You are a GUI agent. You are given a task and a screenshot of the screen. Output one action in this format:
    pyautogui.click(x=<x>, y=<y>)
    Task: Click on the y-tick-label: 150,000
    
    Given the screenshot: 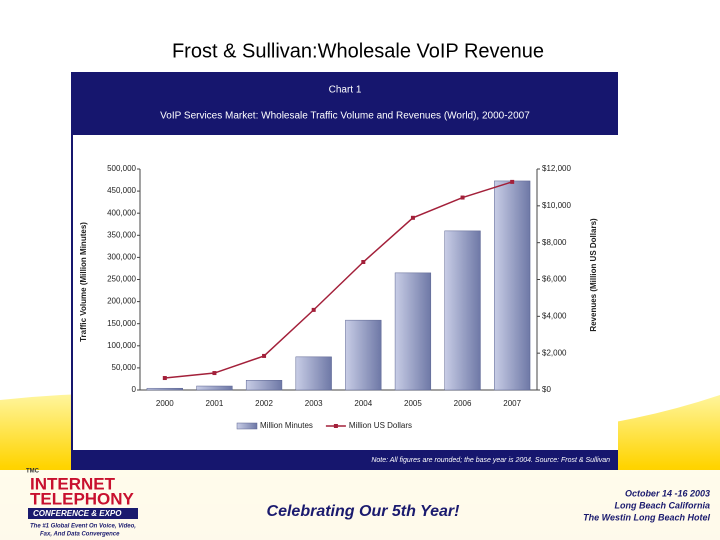 What is the action you would take?
    pyautogui.click(x=121, y=323)
    